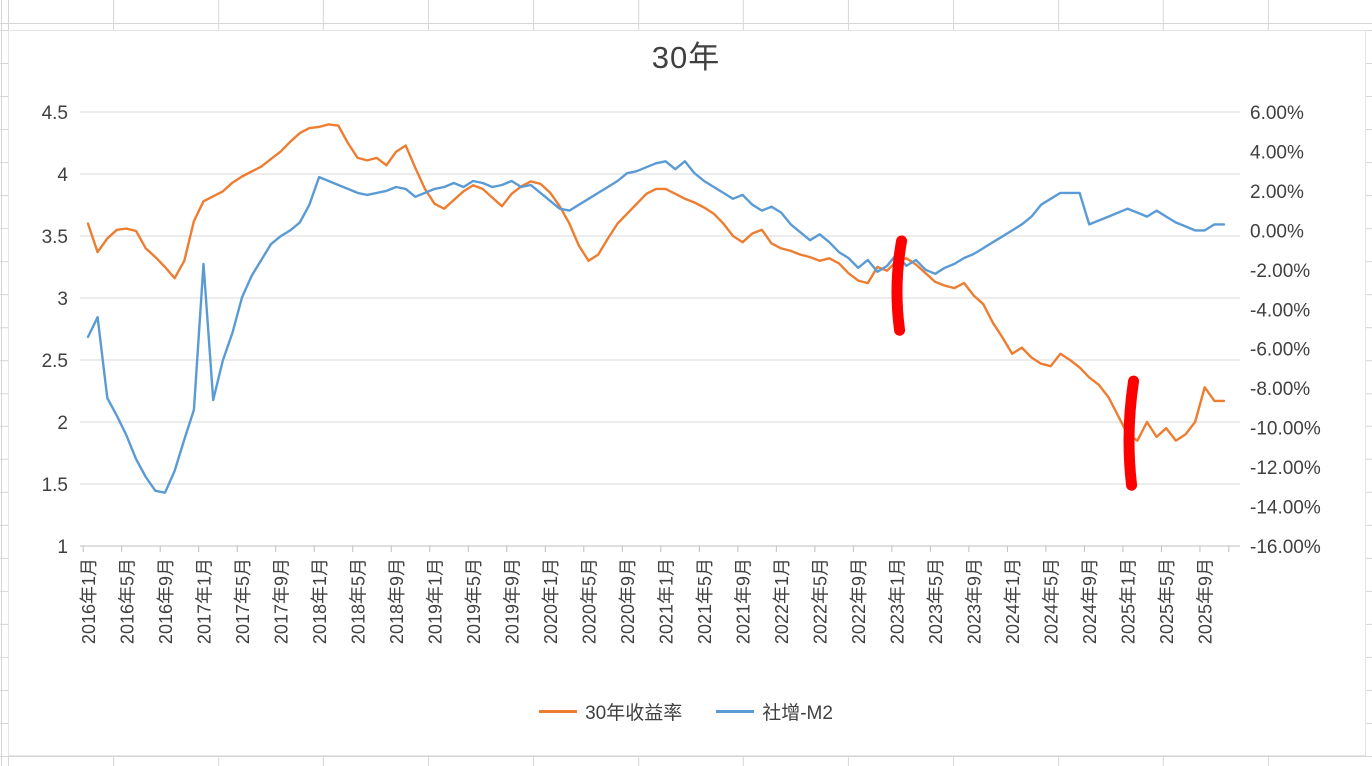 The width and height of the screenshot is (1372, 766). I want to click on svg-text: 2021年1月, so click(667, 601).